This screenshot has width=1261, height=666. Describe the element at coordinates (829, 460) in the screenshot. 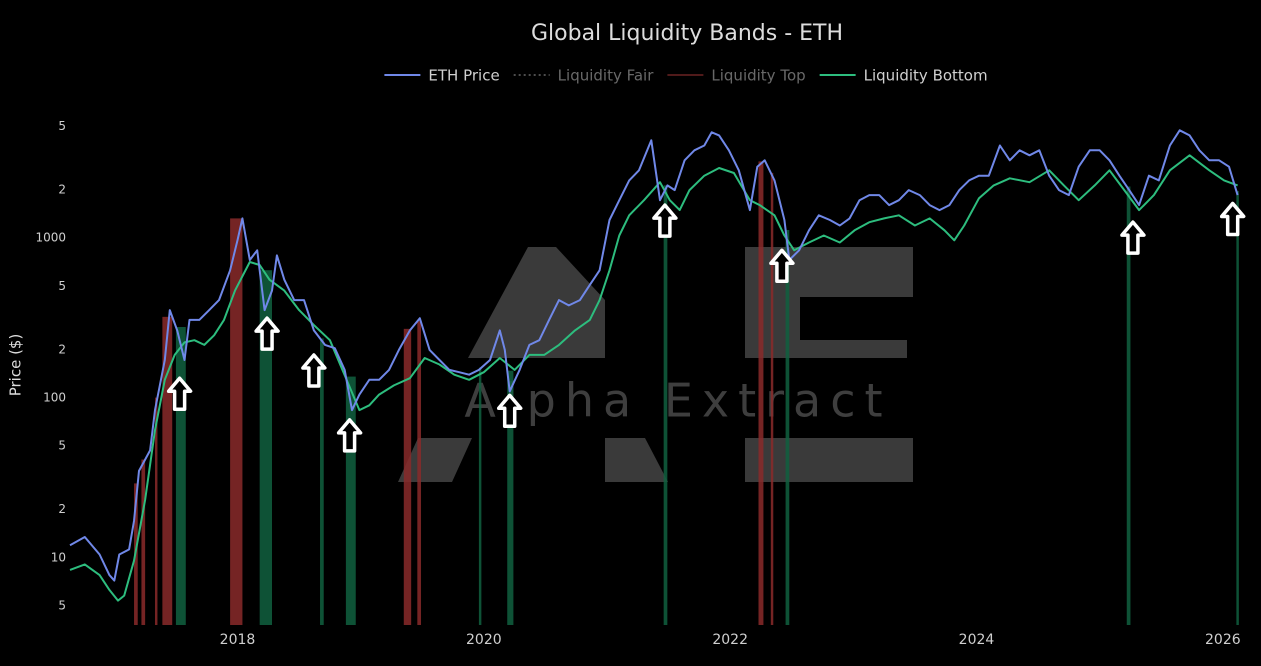

I see `logo-e-bottom` at that location.